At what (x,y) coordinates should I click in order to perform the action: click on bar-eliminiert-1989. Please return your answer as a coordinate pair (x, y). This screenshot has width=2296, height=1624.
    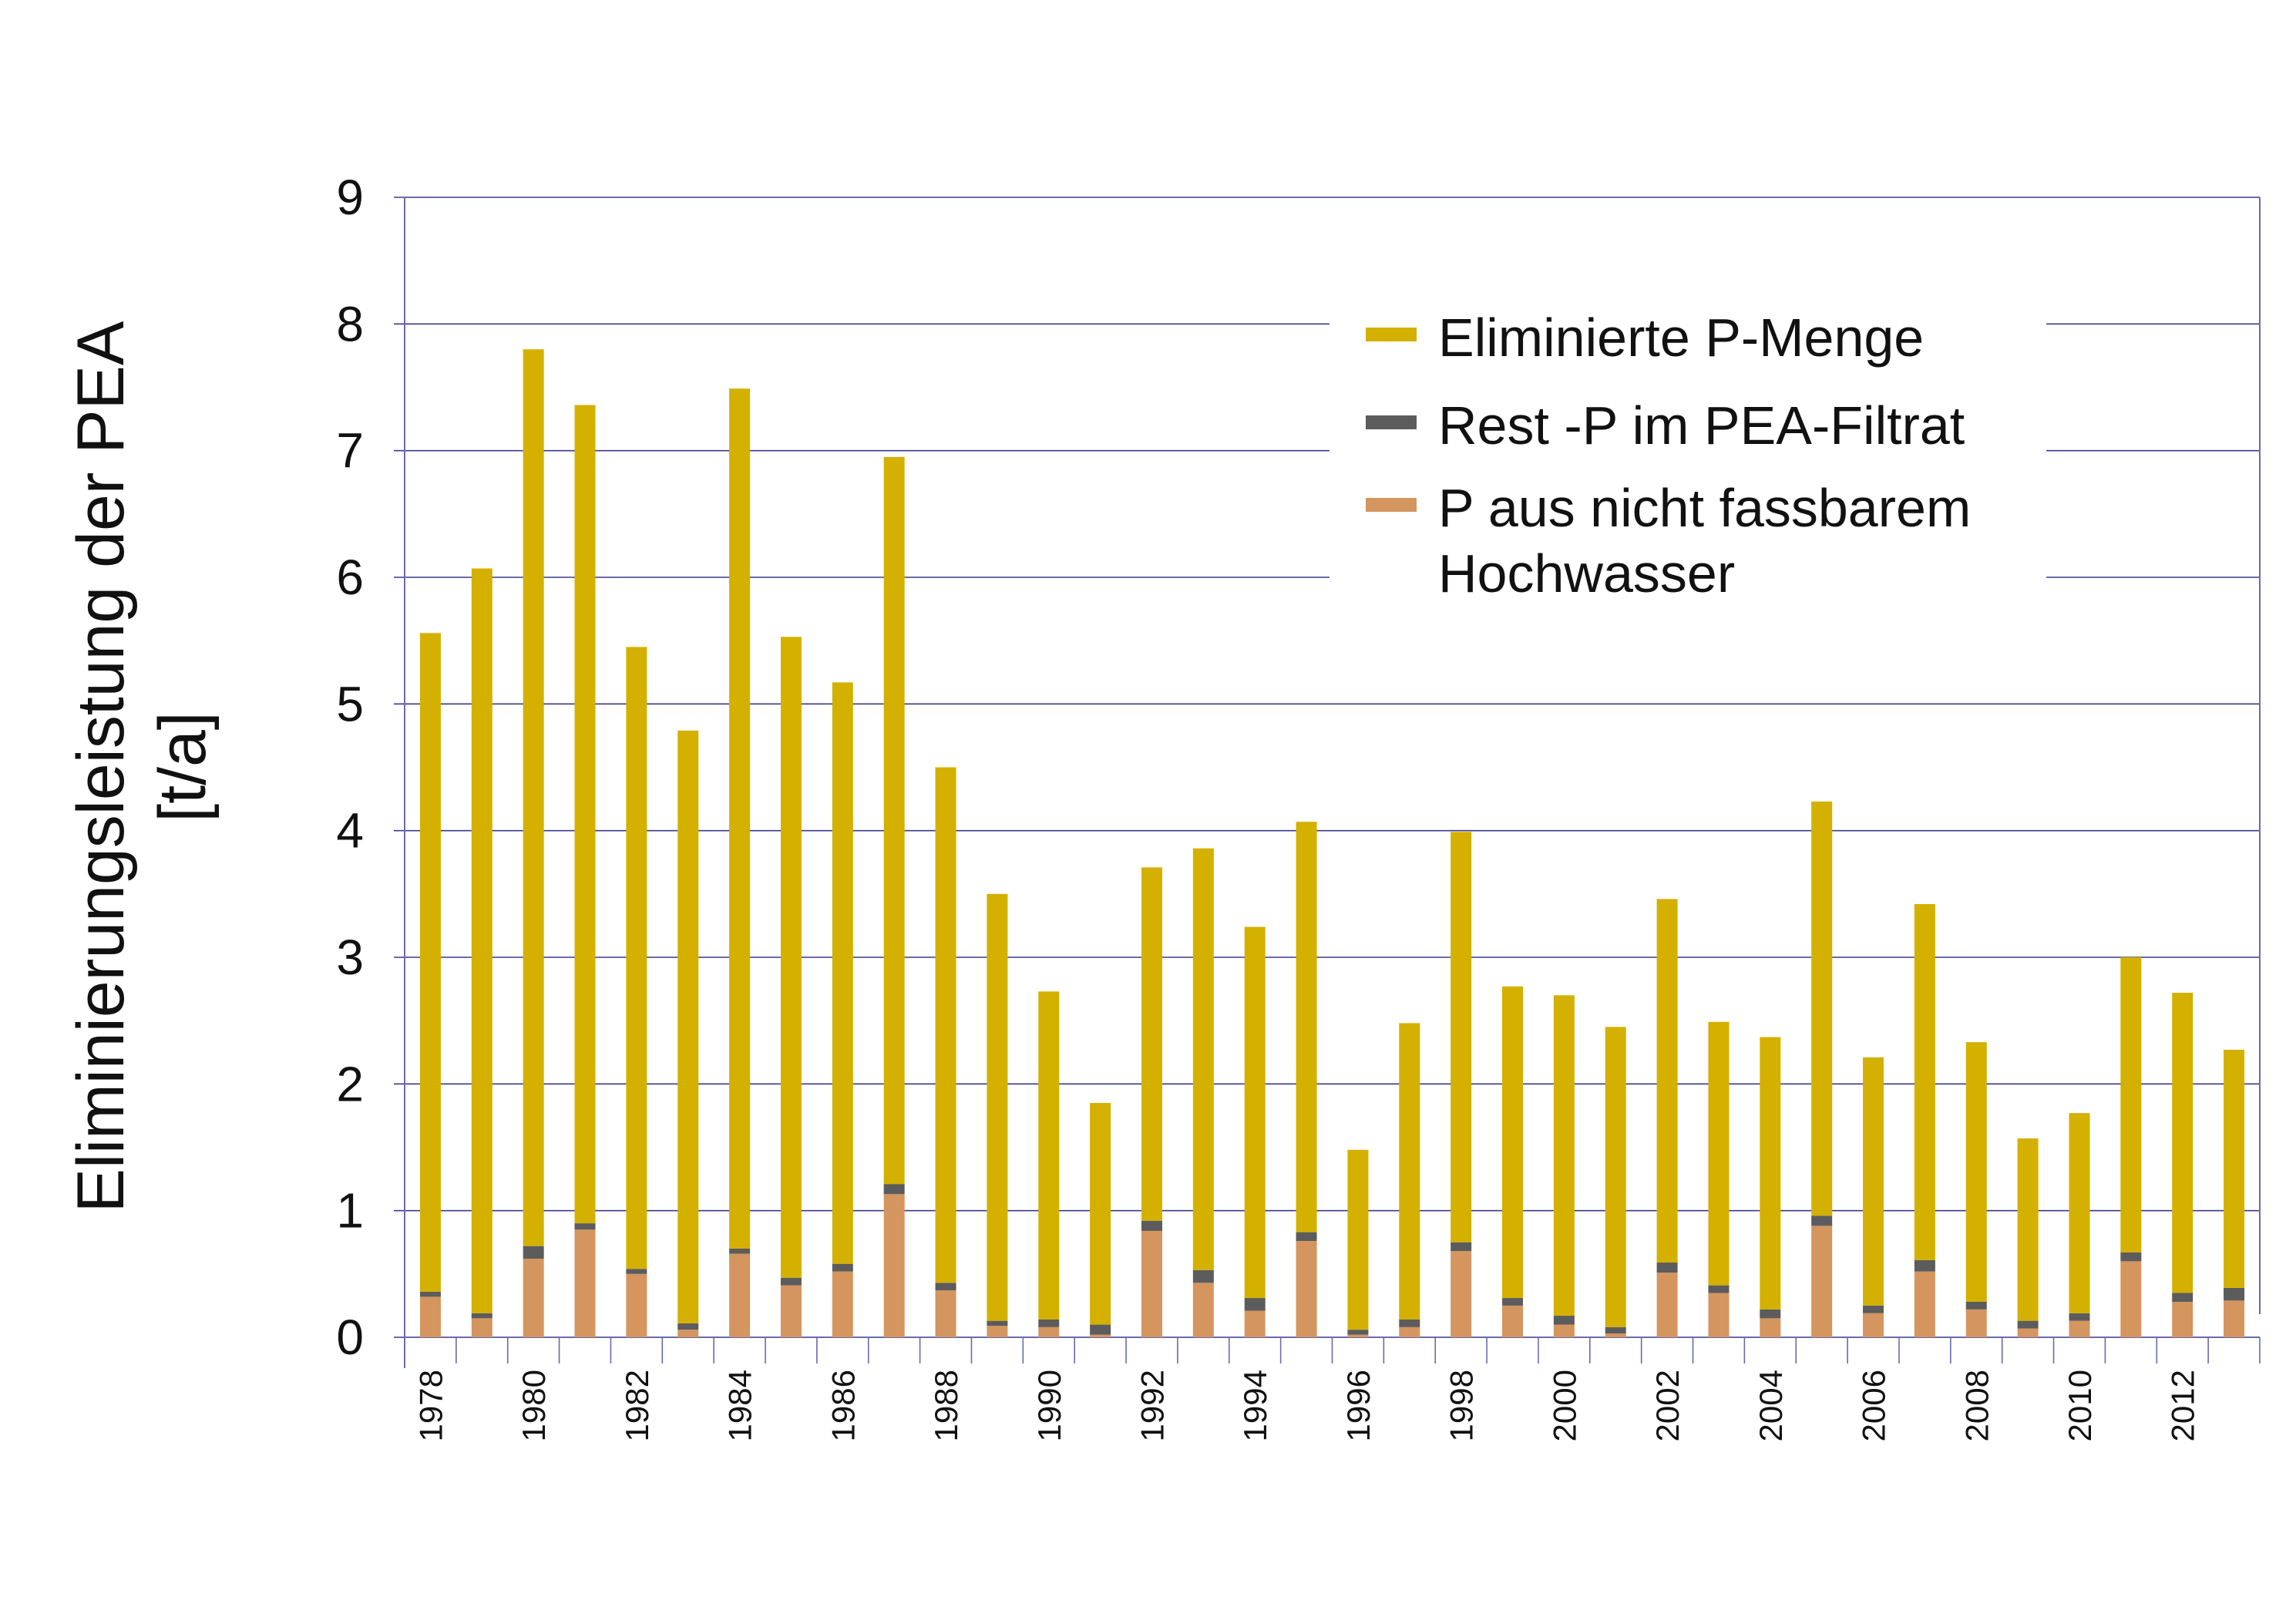
    Looking at the image, I should click on (997, 1107).